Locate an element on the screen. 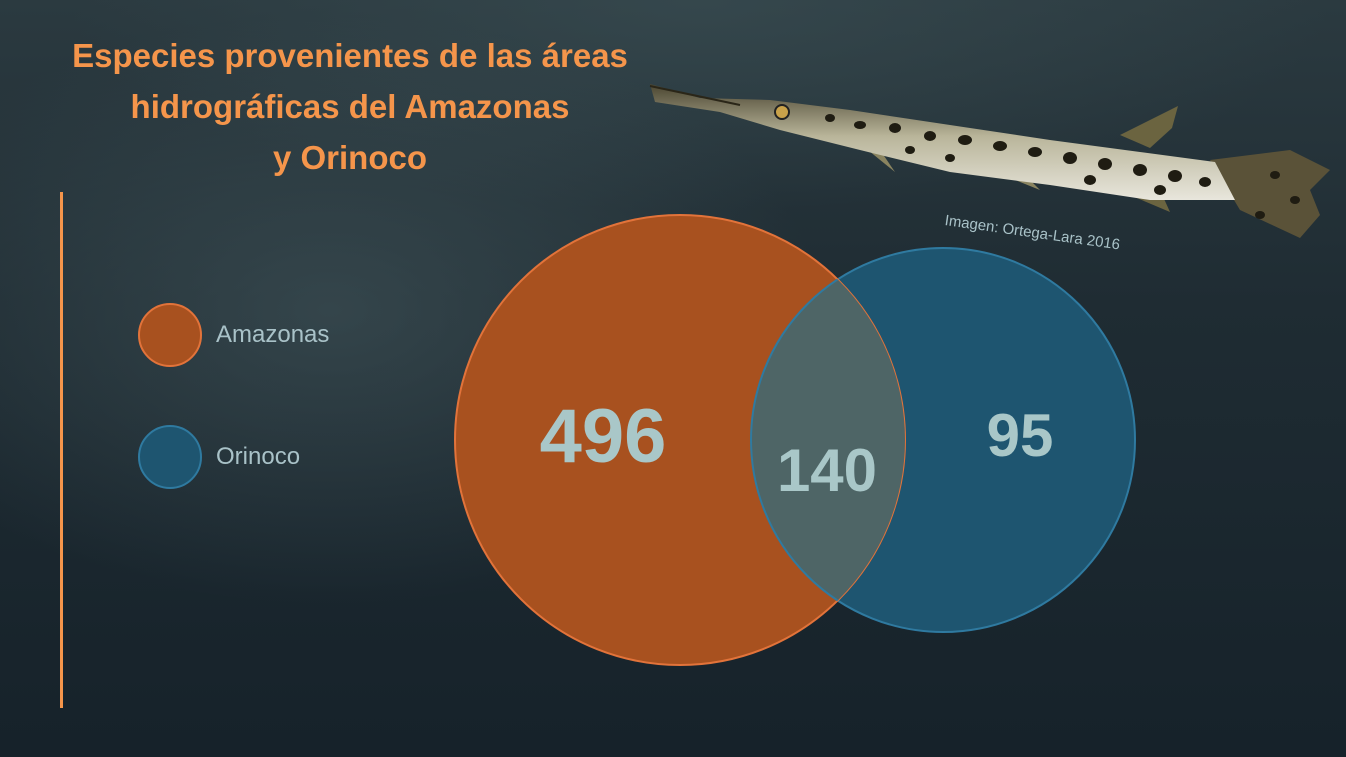  legend-swatch-amazonas is located at coordinates (170, 335).